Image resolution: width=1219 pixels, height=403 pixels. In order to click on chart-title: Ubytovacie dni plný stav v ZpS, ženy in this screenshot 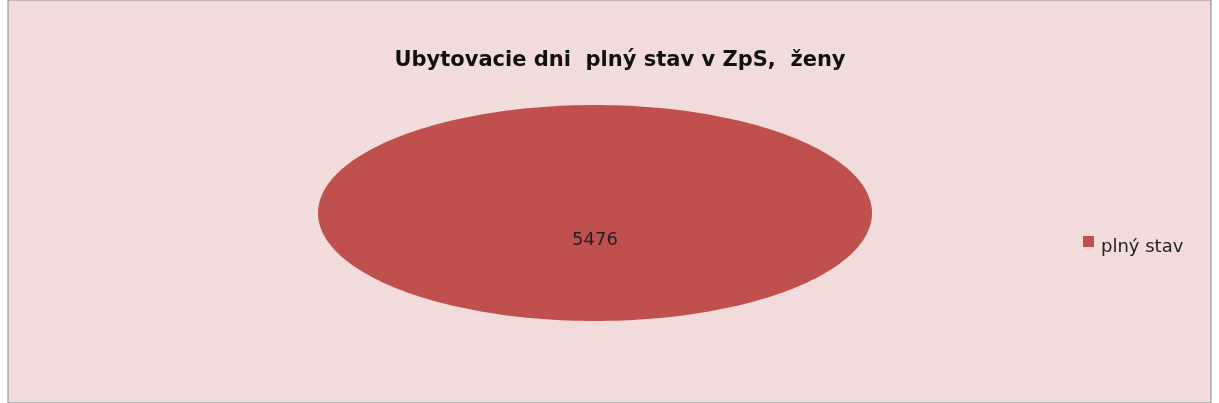, I will do `click(620, 59)`.